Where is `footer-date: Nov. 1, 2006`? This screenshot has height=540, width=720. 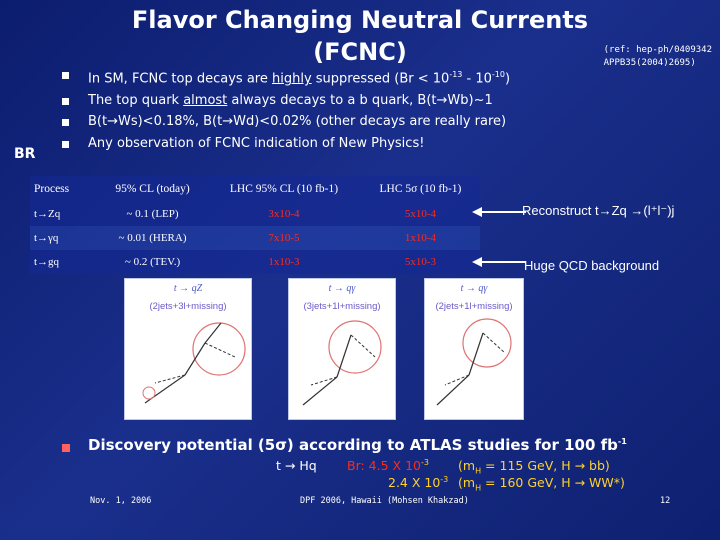
footer-date: Nov. 1, 2006 is located at coordinates (121, 501).